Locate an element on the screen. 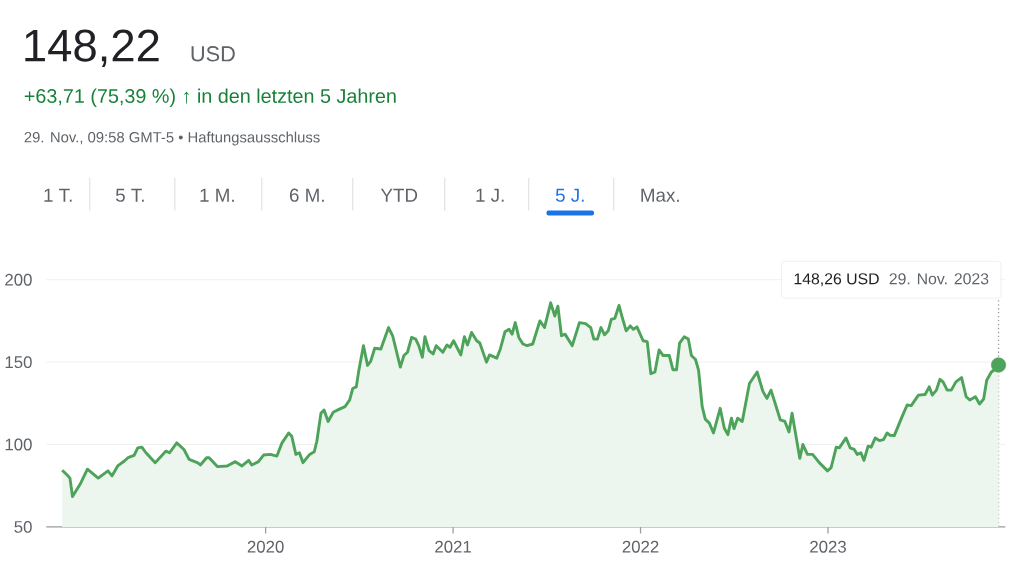  x-tick-label: 2021 is located at coordinates (453, 546).